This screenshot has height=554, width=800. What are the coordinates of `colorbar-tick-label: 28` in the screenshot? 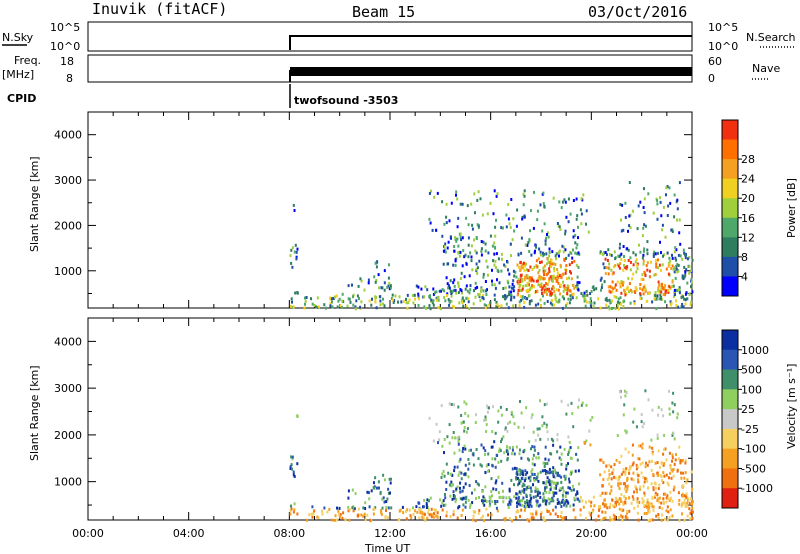 It's located at (748, 159).